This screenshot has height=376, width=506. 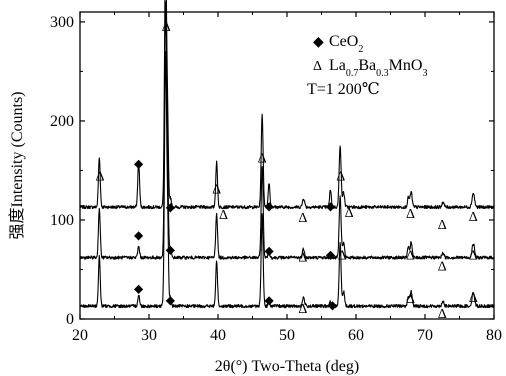 I want to click on x-tick-label: 40, so click(x=218, y=335).